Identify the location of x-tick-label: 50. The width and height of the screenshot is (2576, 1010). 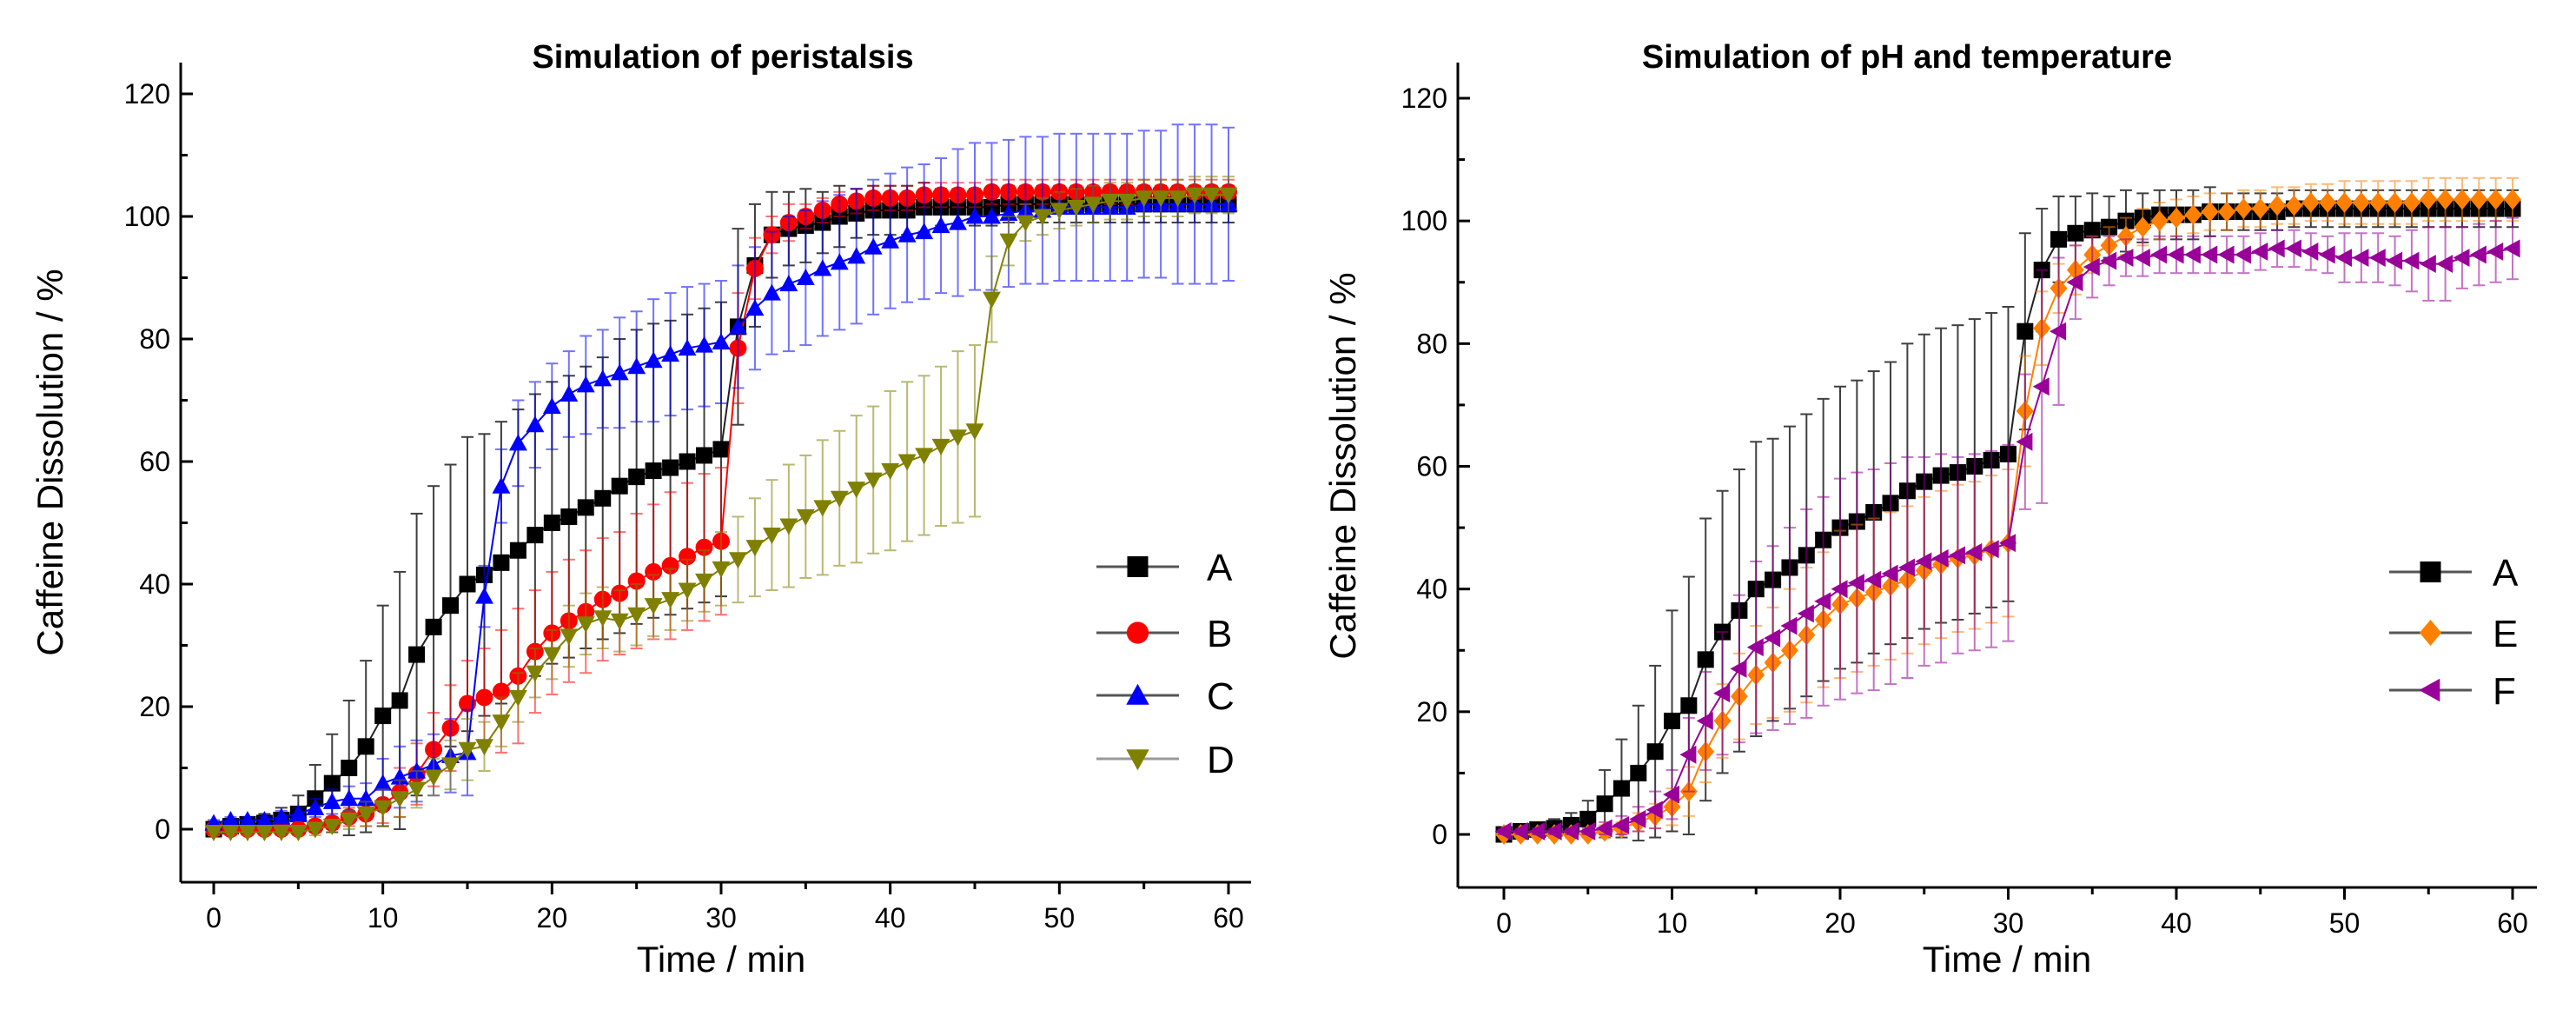
(2345, 923).